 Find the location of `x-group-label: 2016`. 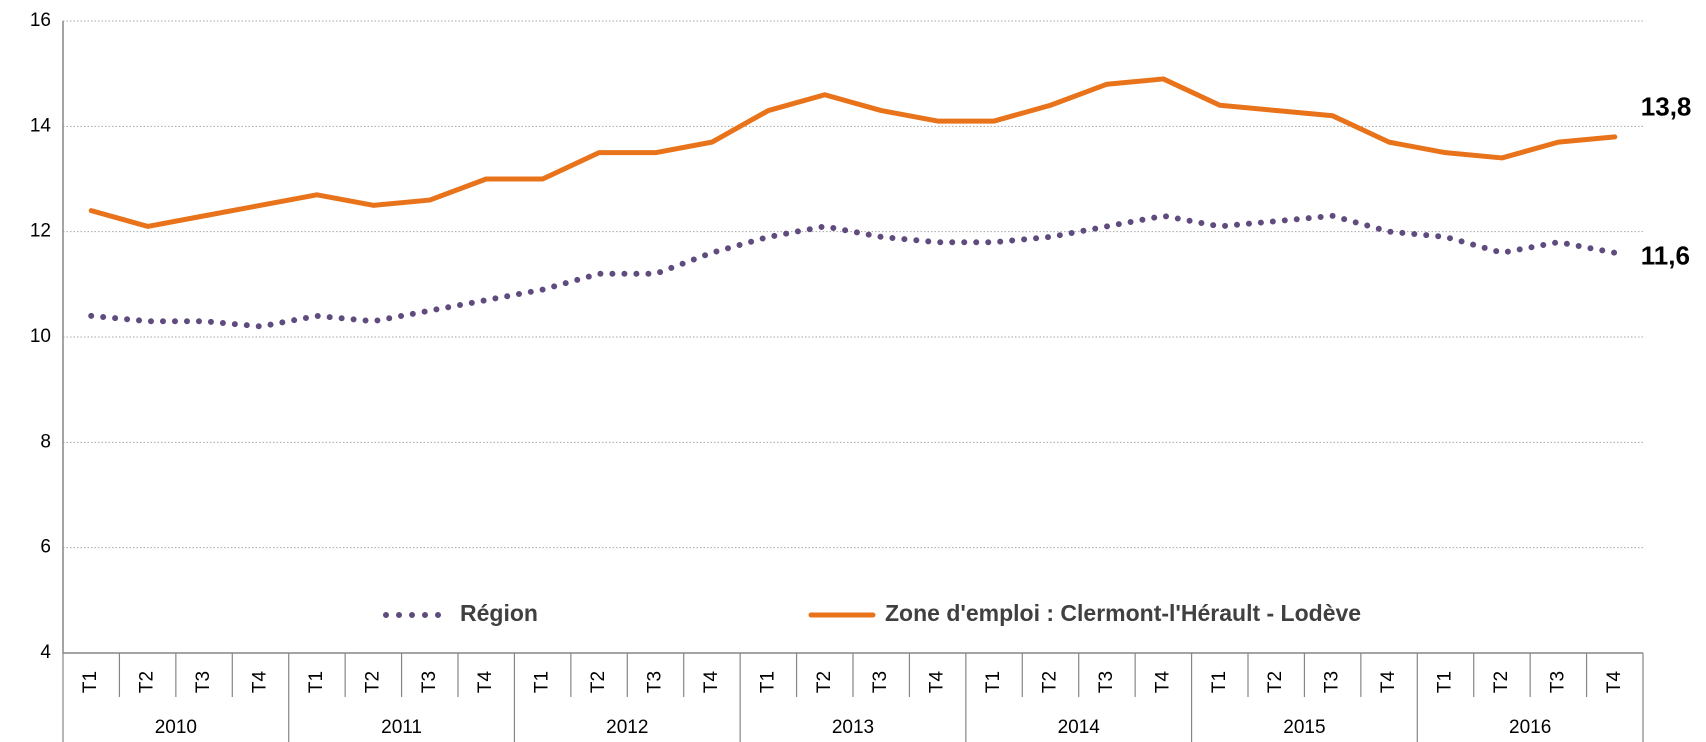

x-group-label: 2016 is located at coordinates (1530, 727).